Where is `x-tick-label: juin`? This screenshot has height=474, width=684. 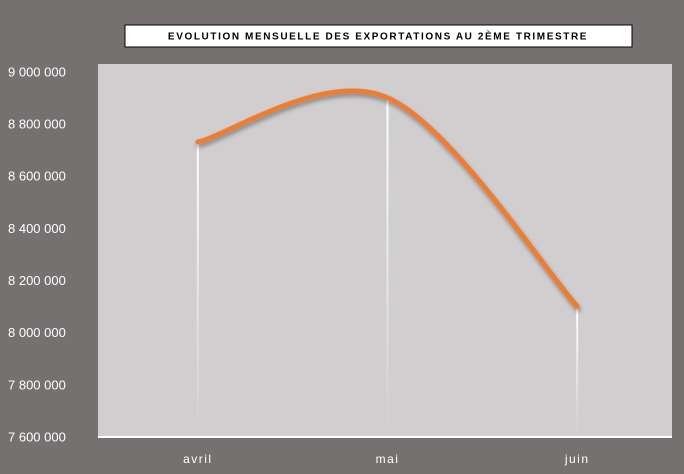 x-tick-label: juin is located at coordinates (577, 459).